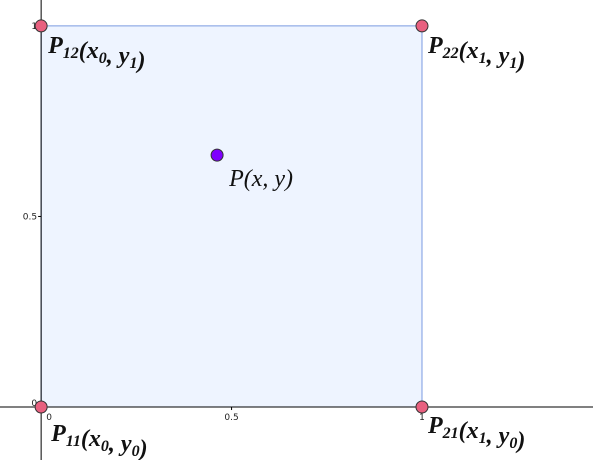 The height and width of the screenshot is (460, 593). I want to click on y-tick-label: 1, so click(34, 27).